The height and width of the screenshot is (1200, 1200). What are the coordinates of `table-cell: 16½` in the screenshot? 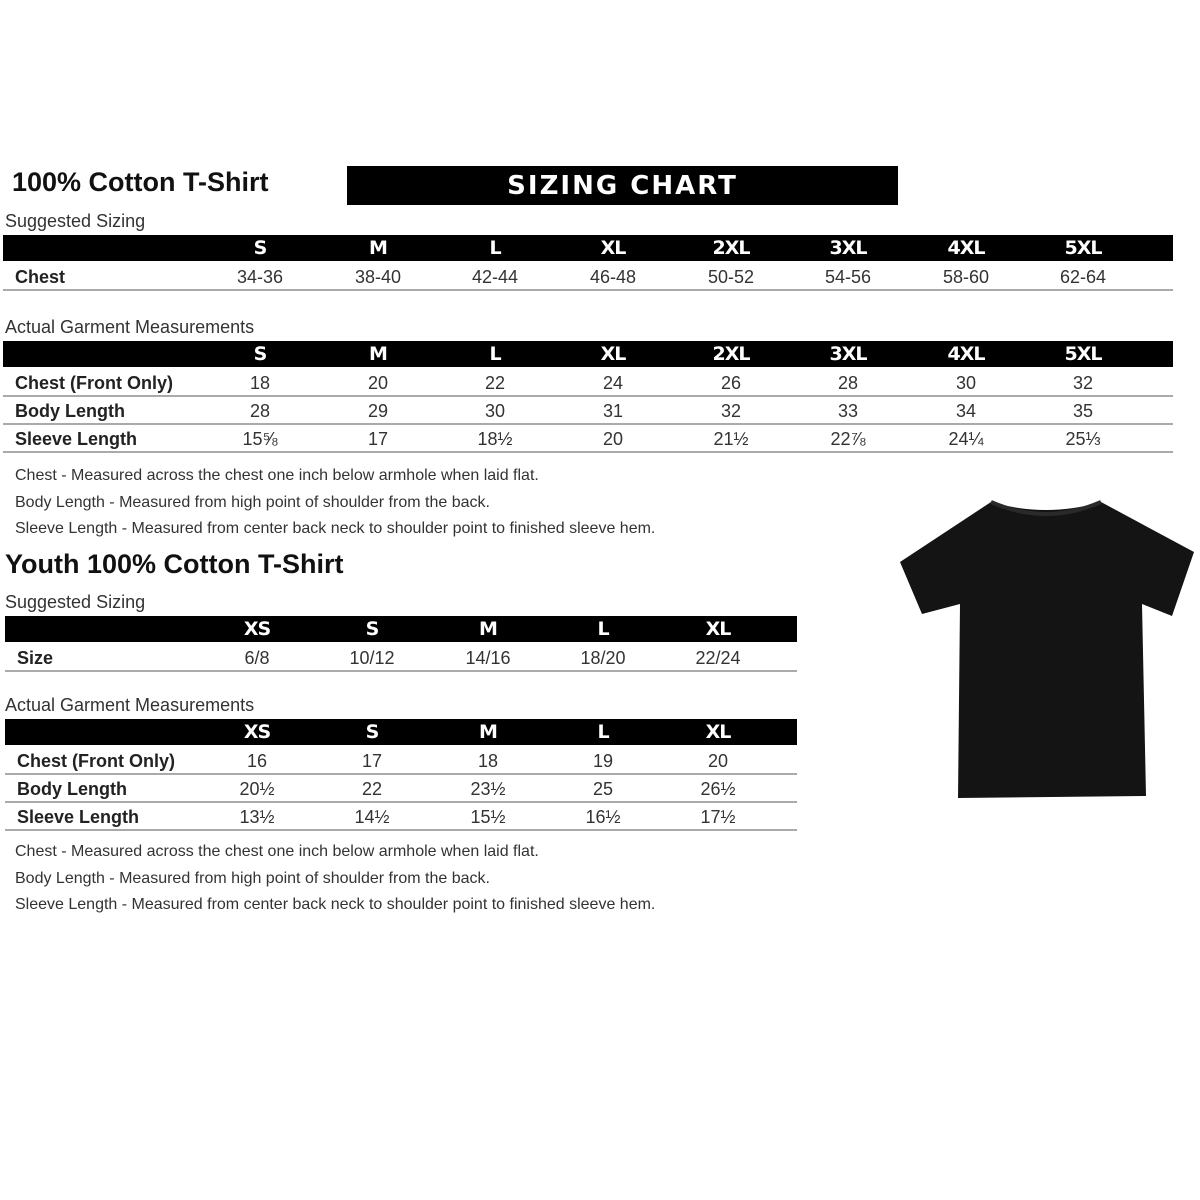 It's located at (603, 817).